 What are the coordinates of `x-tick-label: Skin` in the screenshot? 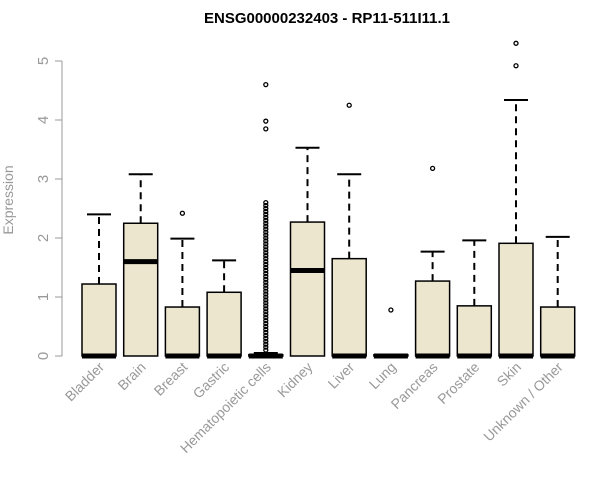 It's located at (509, 374).